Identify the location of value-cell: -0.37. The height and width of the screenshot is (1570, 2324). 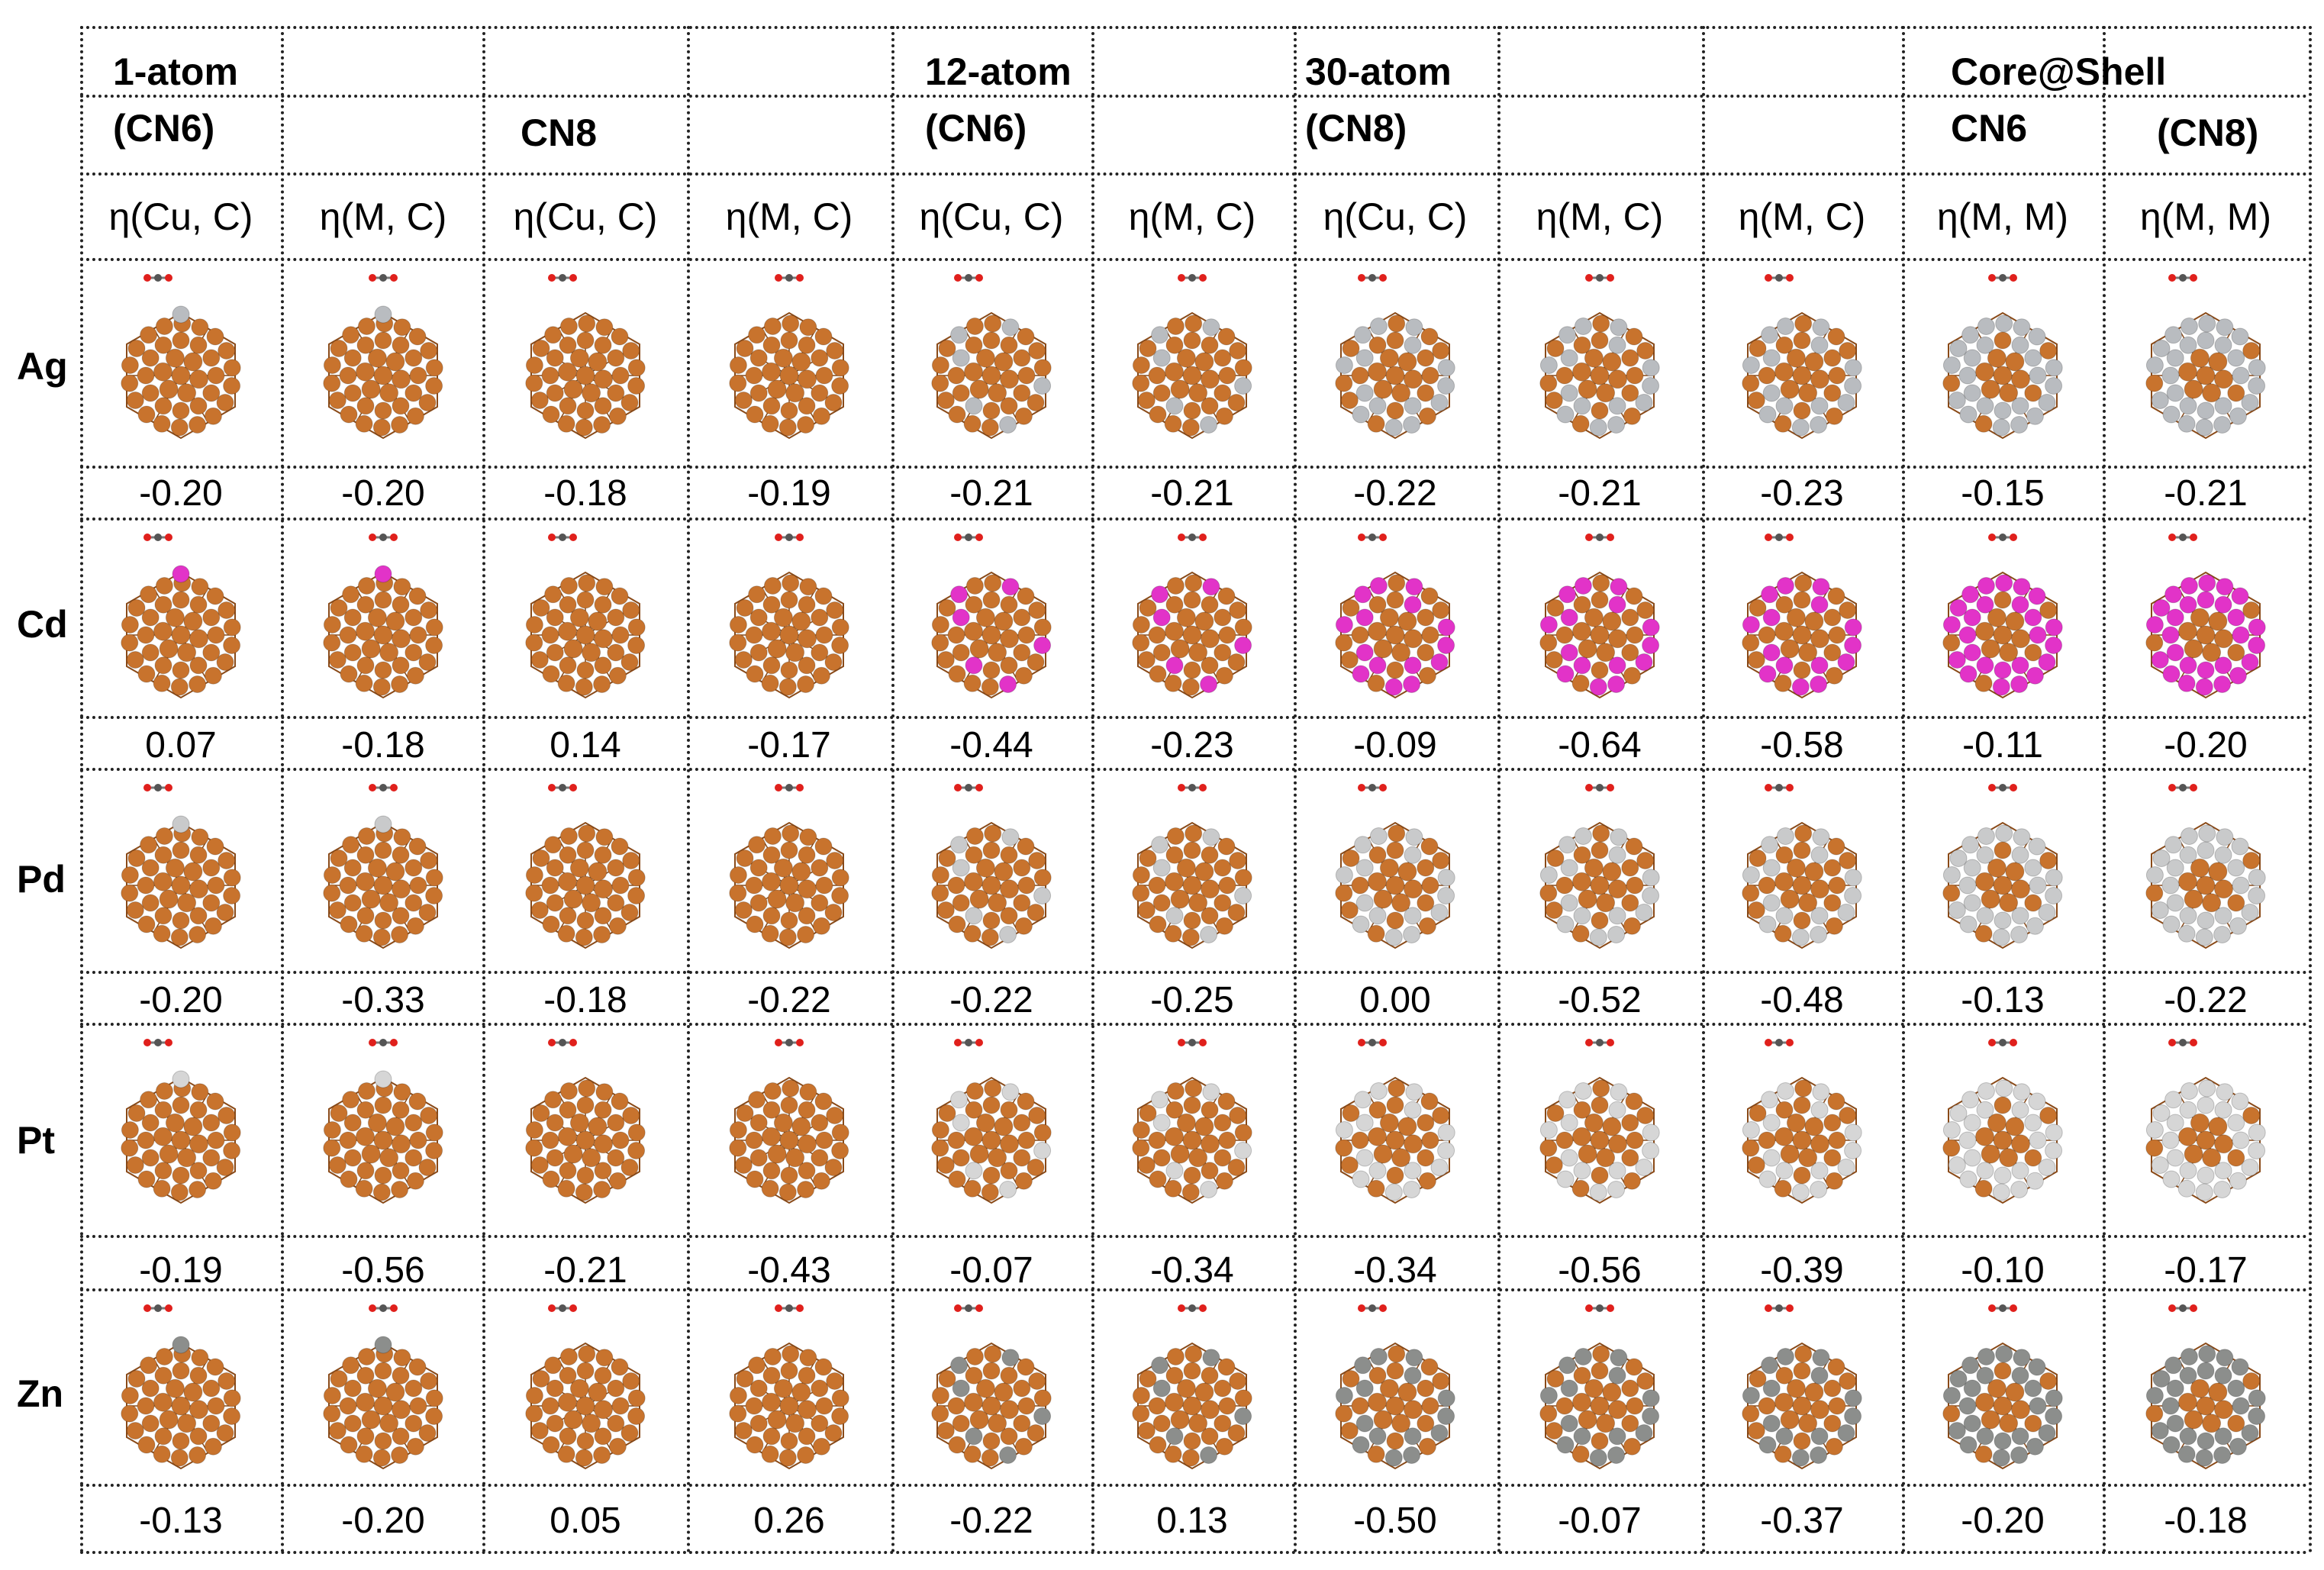
(1802, 1521).